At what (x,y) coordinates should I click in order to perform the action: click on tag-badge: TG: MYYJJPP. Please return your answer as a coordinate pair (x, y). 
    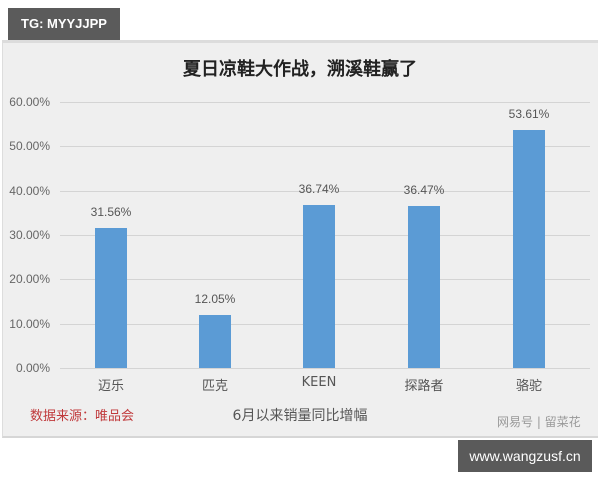
    Looking at the image, I should click on (64, 24).